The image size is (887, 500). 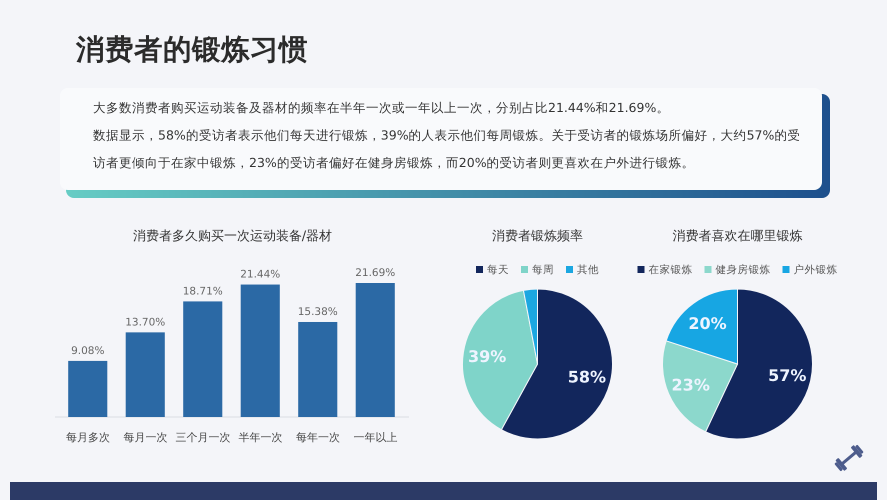 What do you see at coordinates (381, 107) in the screenshot?
I see `text: 大多数消费者购买运动装备及器材的频率在半年一次或一年以上一次，分别占比21.44%和21.69%。` at bounding box center [381, 107].